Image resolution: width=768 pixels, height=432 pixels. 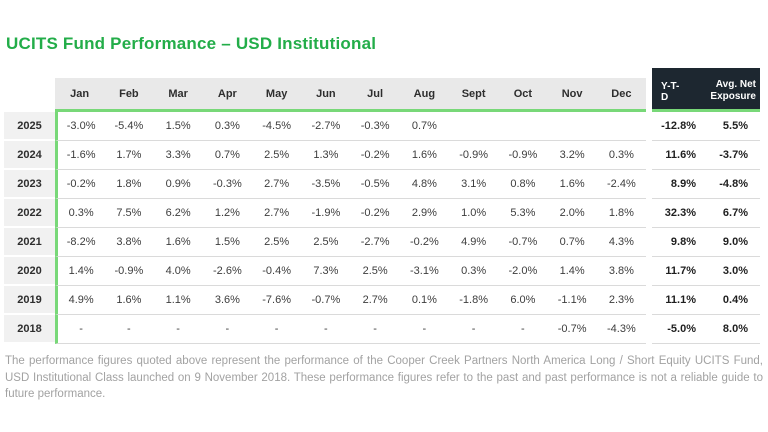 I want to click on monthly-return-value: 3.6%, so click(x=227, y=300).